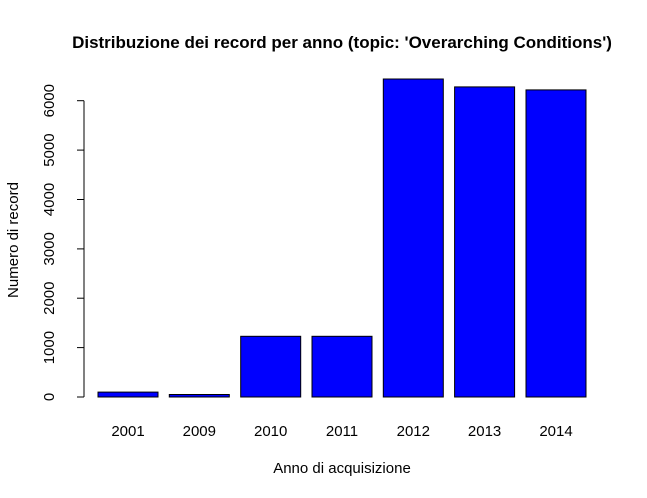 The height and width of the screenshot is (498, 647). I want to click on x-tick-label: 2011, so click(342, 431).